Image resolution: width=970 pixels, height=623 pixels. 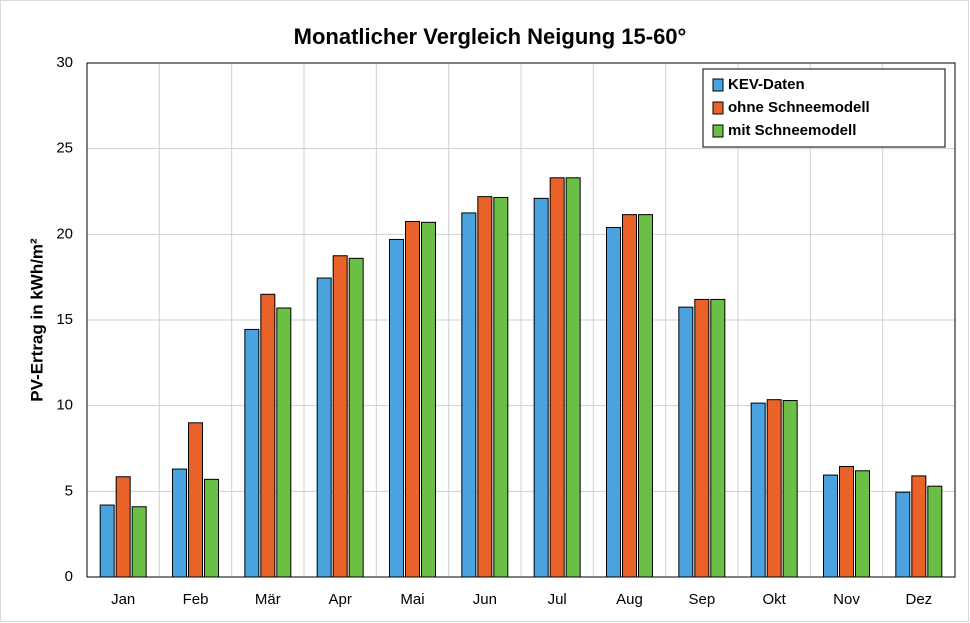 What do you see at coordinates (792, 130) in the screenshot?
I see `legend-label: mit Schneemodell` at bounding box center [792, 130].